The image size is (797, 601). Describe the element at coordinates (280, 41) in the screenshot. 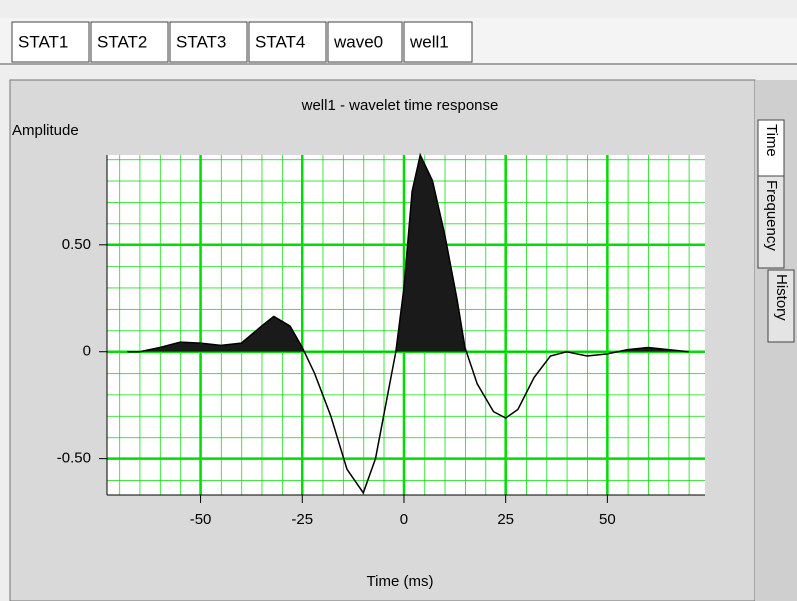

I see `tab-label: STAT4` at that location.